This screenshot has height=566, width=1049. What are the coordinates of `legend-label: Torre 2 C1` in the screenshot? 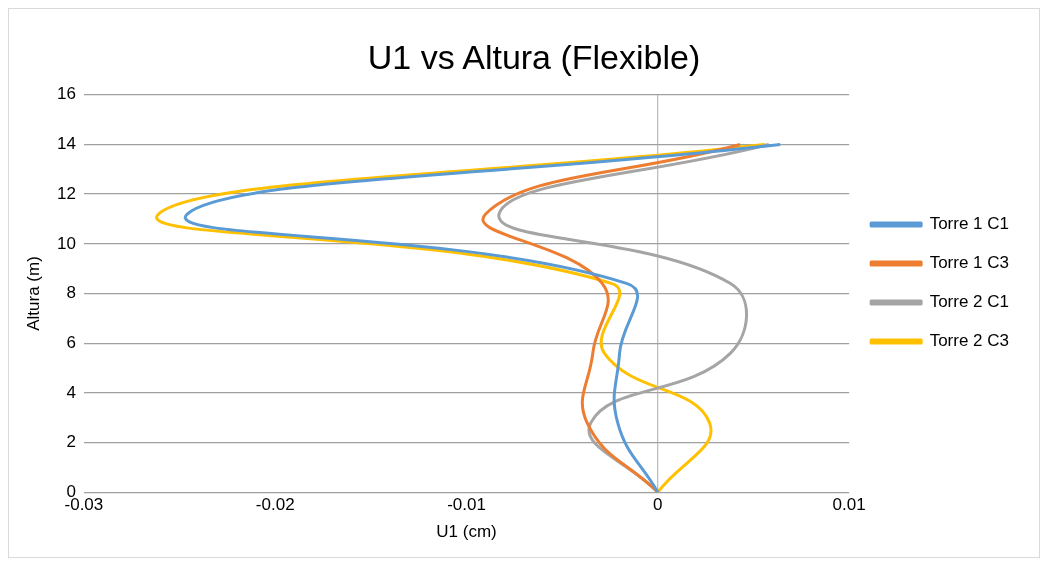 It's located at (969, 302).